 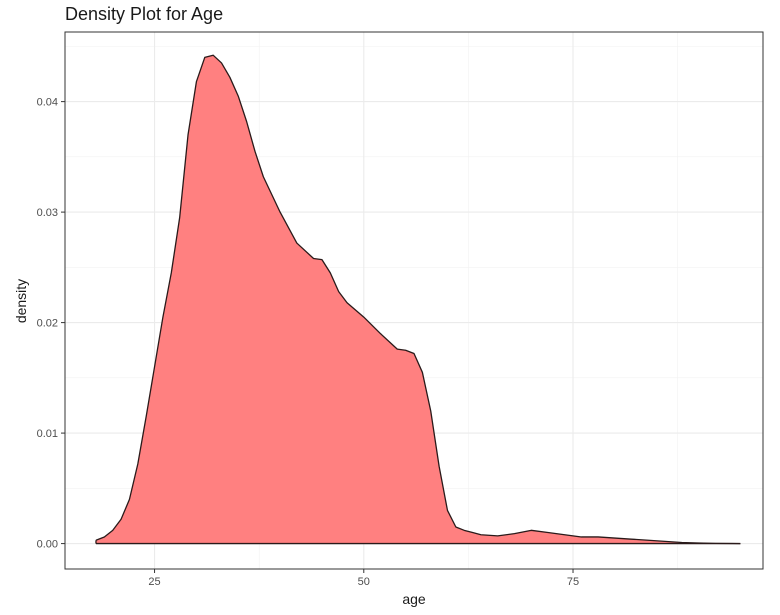 What do you see at coordinates (47, 213) in the screenshot?
I see `y-tick-label: 0.03` at bounding box center [47, 213].